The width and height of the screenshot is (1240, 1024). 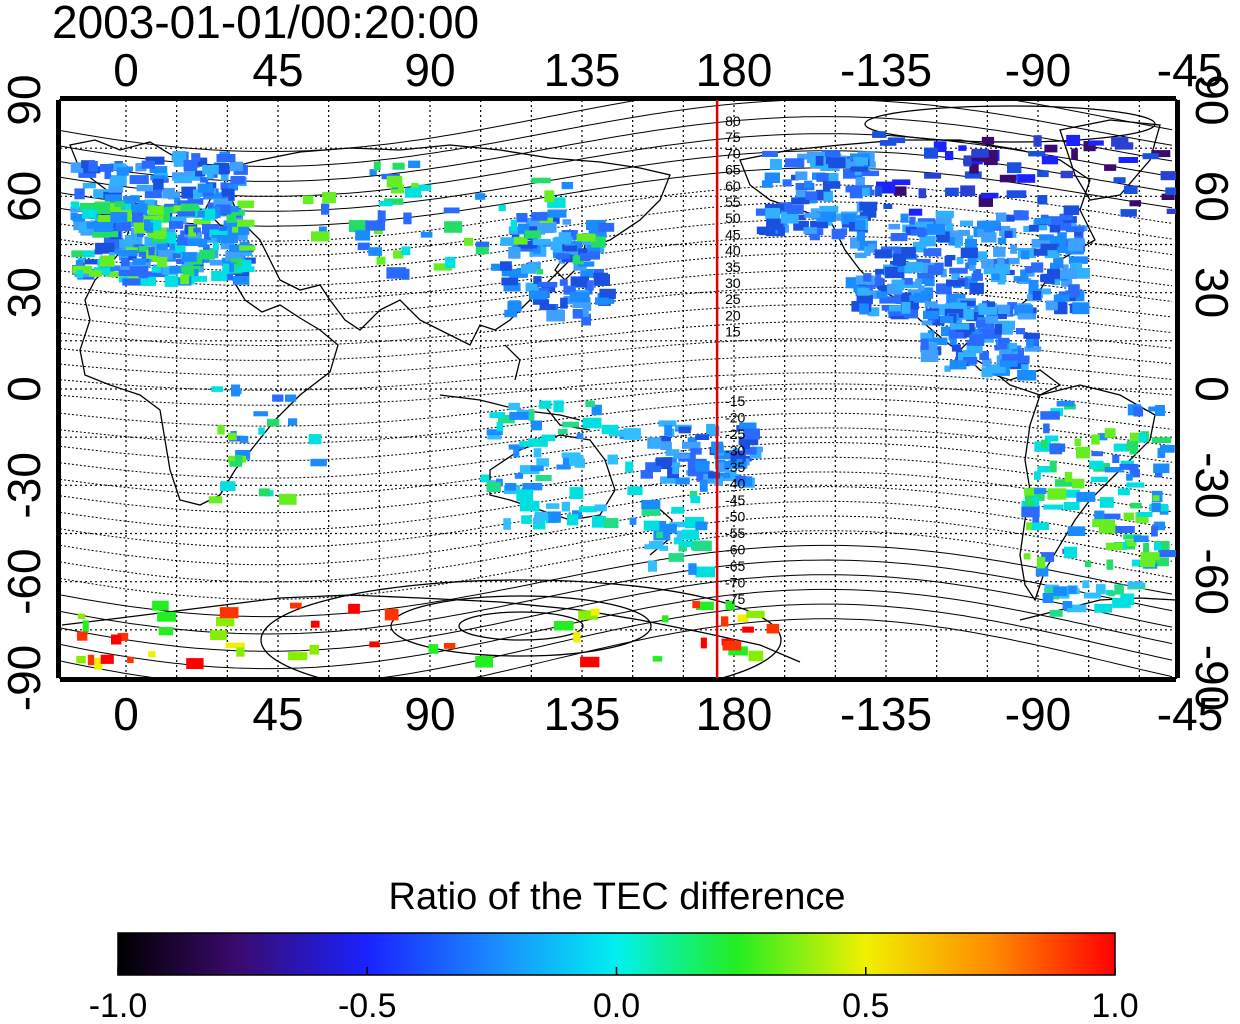 What do you see at coordinates (582, 714) in the screenshot?
I see `bottom-lon-tick-label: 135` at bounding box center [582, 714].